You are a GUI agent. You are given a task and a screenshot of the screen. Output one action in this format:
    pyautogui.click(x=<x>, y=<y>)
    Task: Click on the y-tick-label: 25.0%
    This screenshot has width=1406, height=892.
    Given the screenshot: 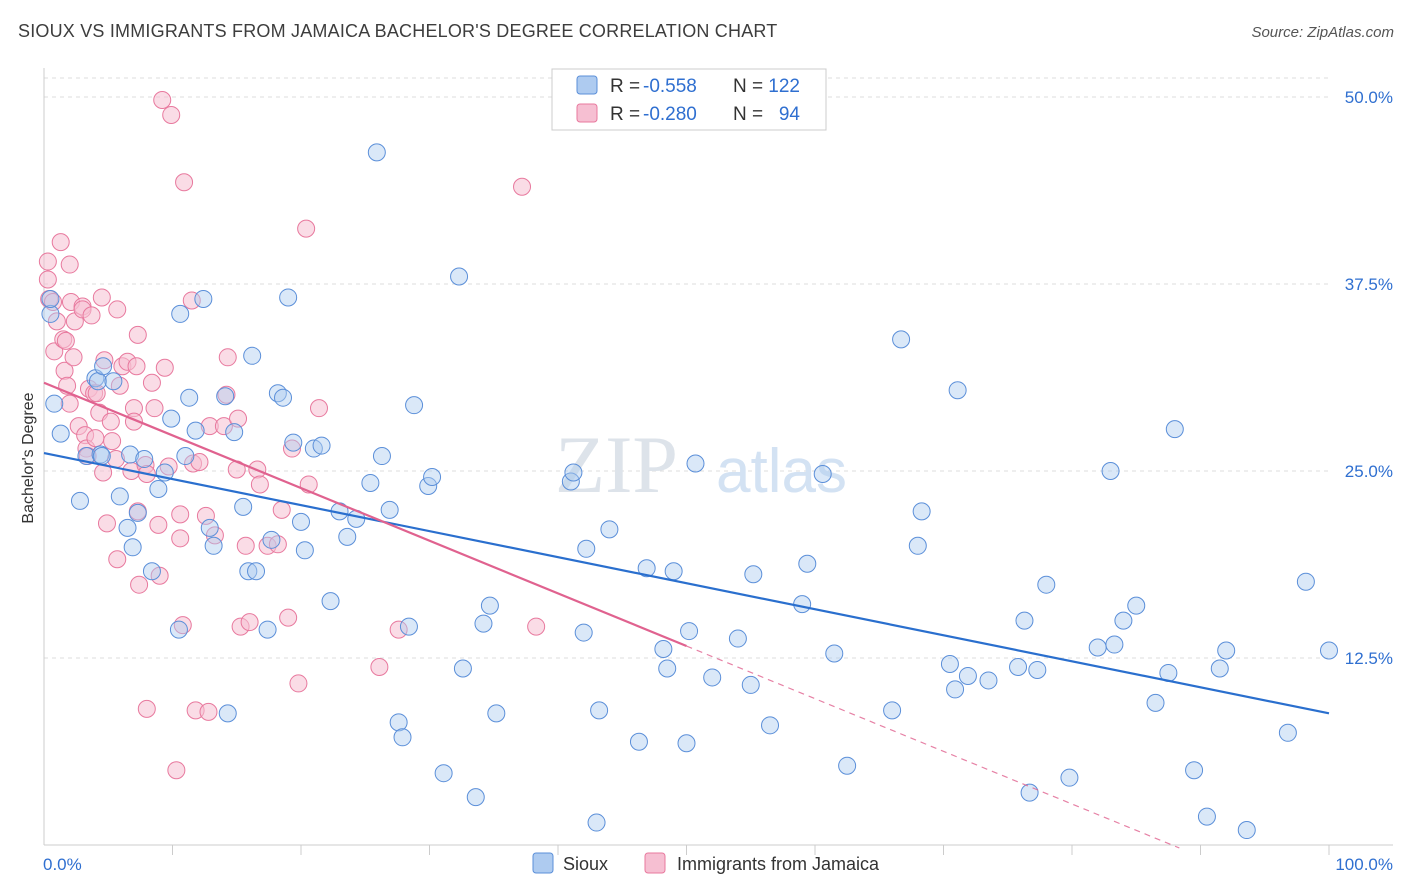 What is the action you would take?
    pyautogui.click(x=1369, y=471)
    